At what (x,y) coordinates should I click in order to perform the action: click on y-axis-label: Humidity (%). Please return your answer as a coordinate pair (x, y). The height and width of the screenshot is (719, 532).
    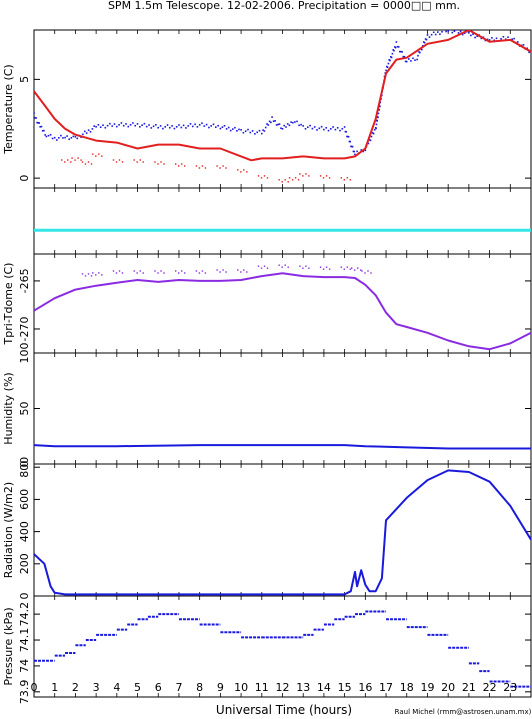
    Looking at the image, I should click on (8, 408).